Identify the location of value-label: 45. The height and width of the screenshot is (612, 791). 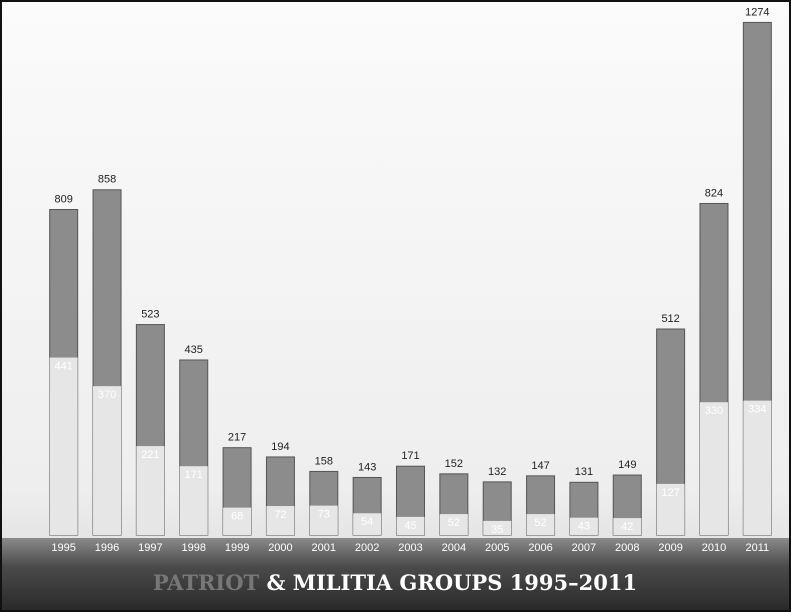
(410, 526).